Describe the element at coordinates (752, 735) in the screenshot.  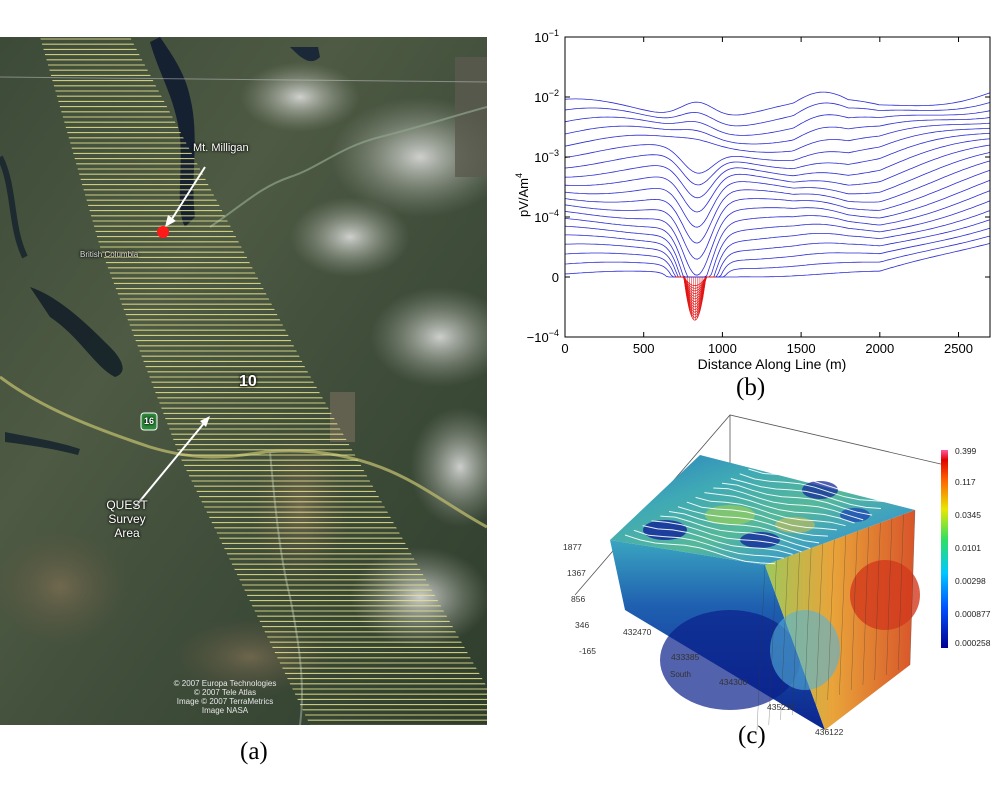
I see `caption-c: (c)` at that location.